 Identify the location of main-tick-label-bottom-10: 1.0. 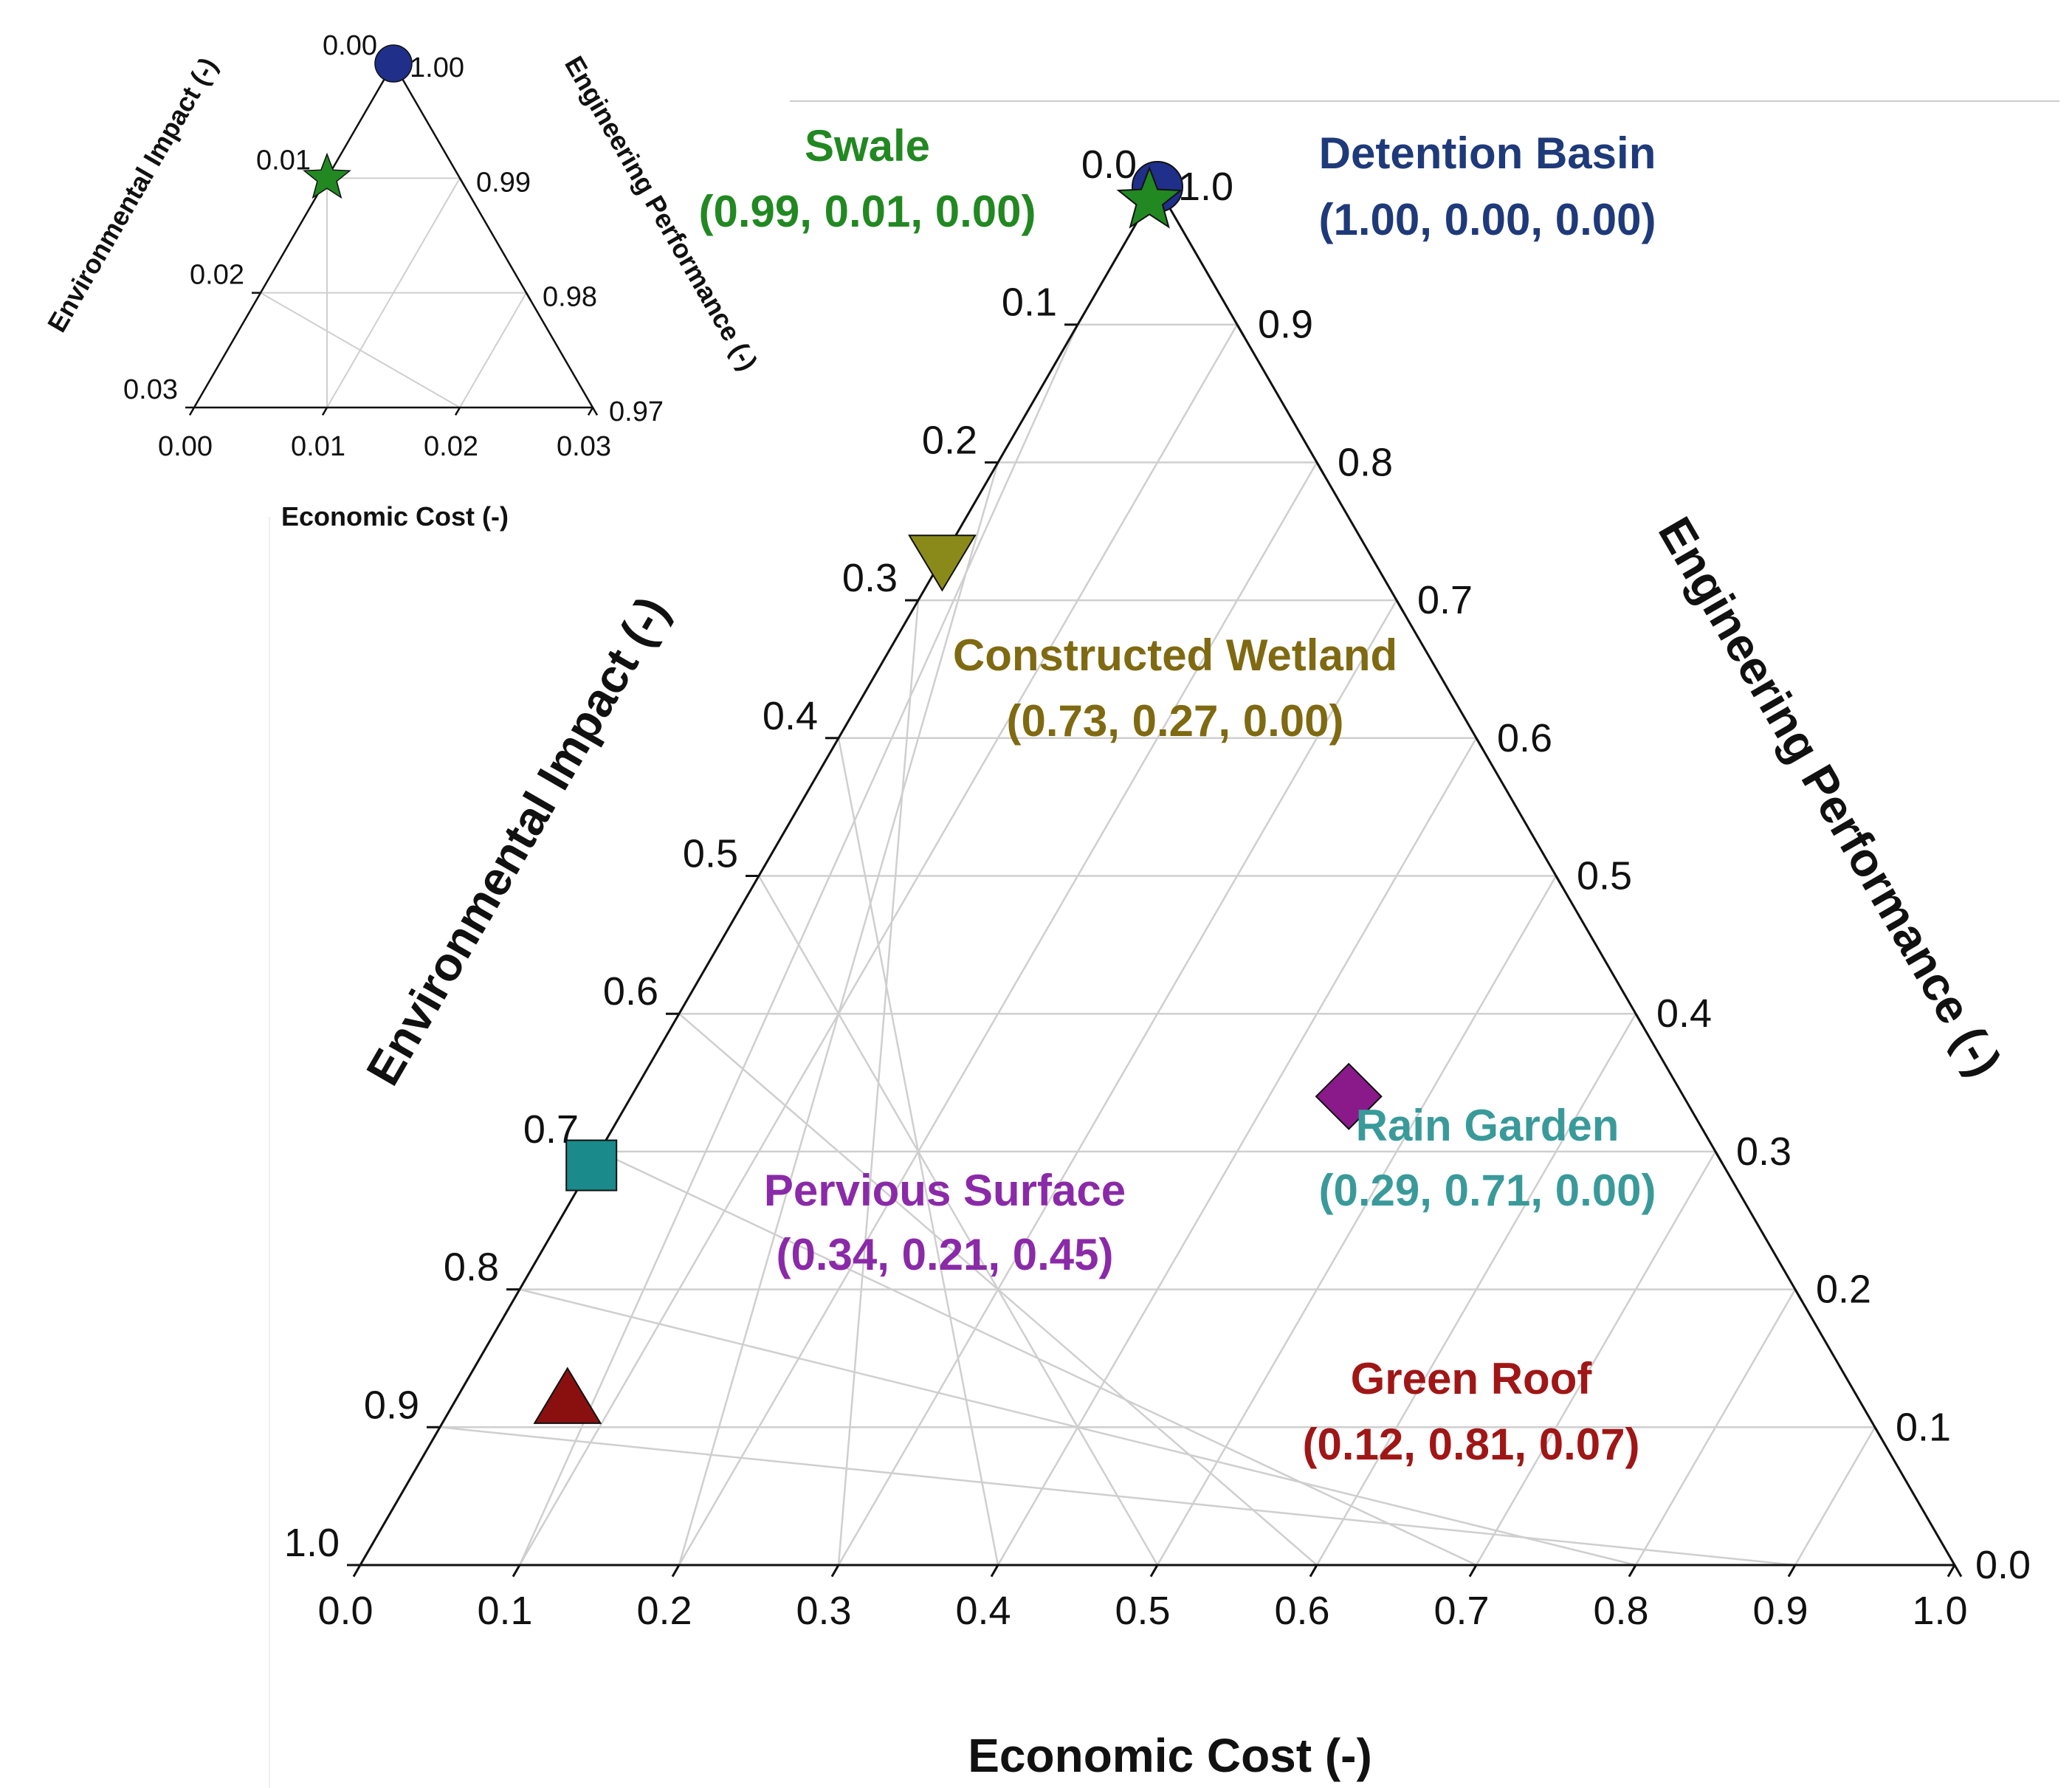
(1939, 1611).